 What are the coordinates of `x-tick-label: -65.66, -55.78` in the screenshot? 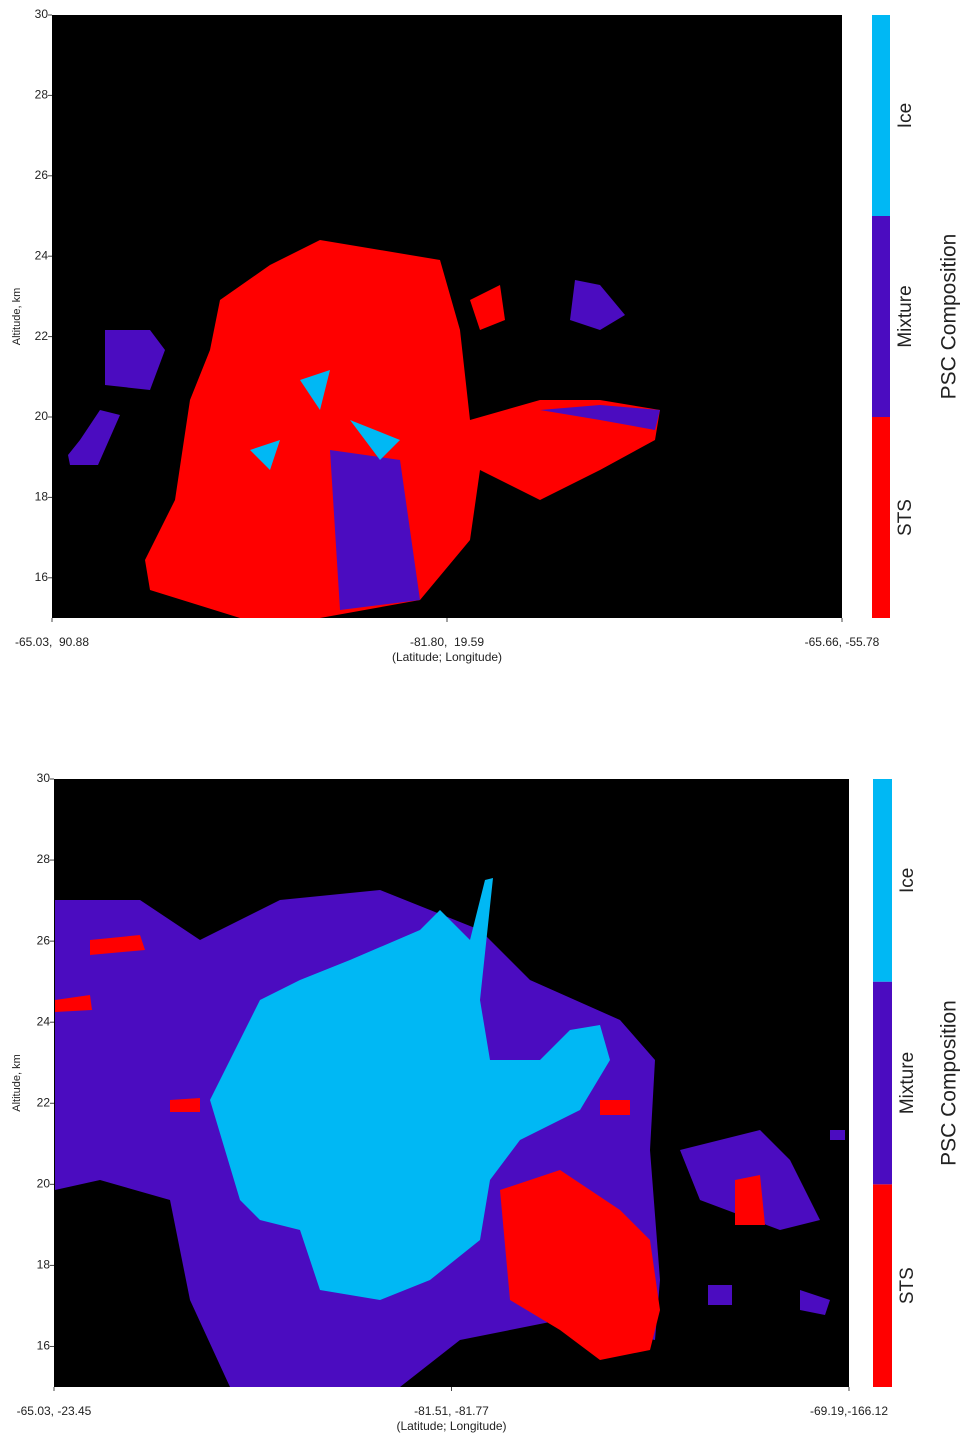 It's located at (842, 642).